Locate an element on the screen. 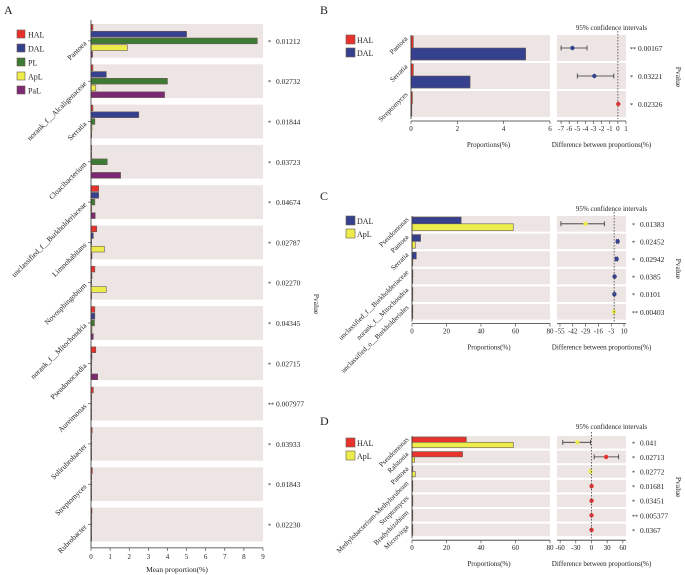 Image resolution: width=685 pixels, height=575 pixels. legend-swatch-hal is located at coordinates (350, 442).